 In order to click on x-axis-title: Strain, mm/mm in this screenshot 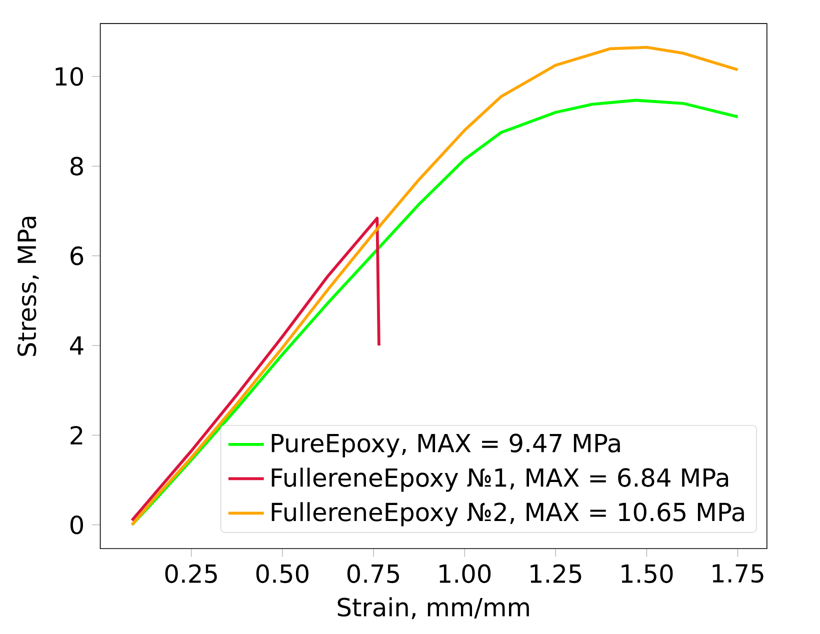, I will do `click(433, 608)`.